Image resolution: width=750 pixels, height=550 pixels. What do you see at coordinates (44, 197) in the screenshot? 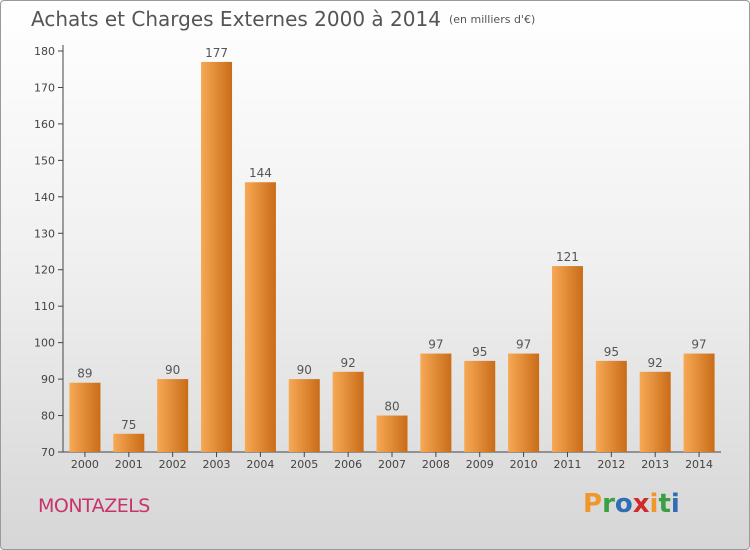
I see `y-tick-label: 140` at bounding box center [44, 197].